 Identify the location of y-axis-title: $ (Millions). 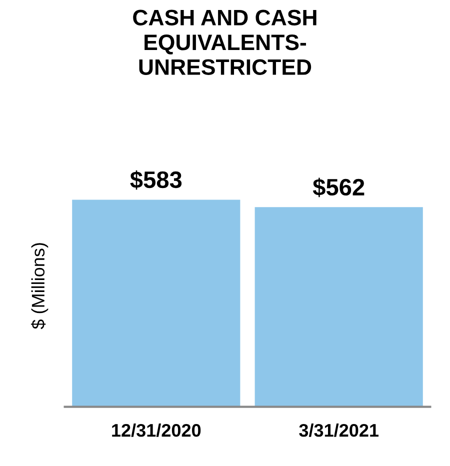
(39, 286).